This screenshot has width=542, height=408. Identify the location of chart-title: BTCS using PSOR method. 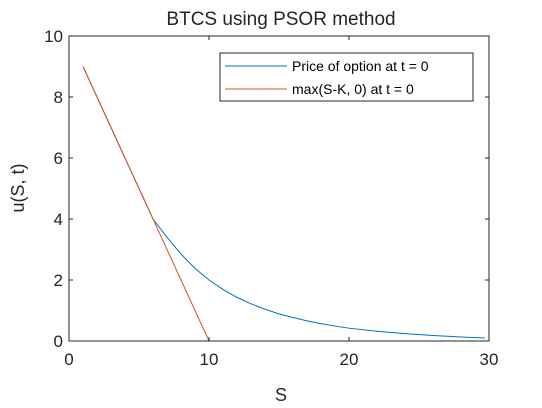
(280, 19).